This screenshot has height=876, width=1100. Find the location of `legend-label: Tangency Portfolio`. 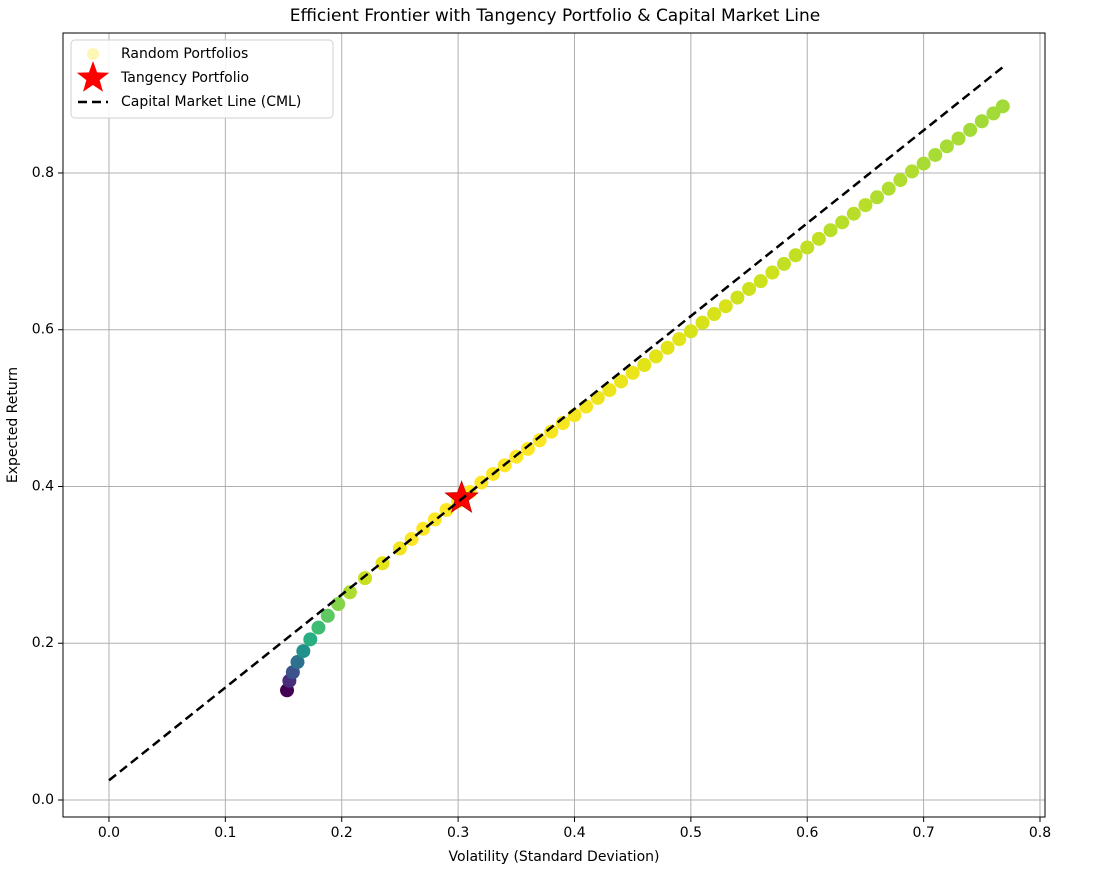

legend-label: Tangency Portfolio is located at coordinates (184, 78).